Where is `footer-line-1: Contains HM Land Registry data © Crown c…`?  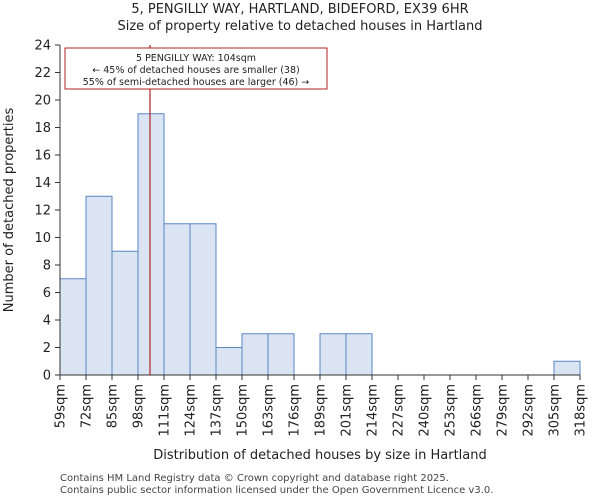 footer-line-1: Contains HM Land Registry data © Crown c… is located at coordinates (254, 478).